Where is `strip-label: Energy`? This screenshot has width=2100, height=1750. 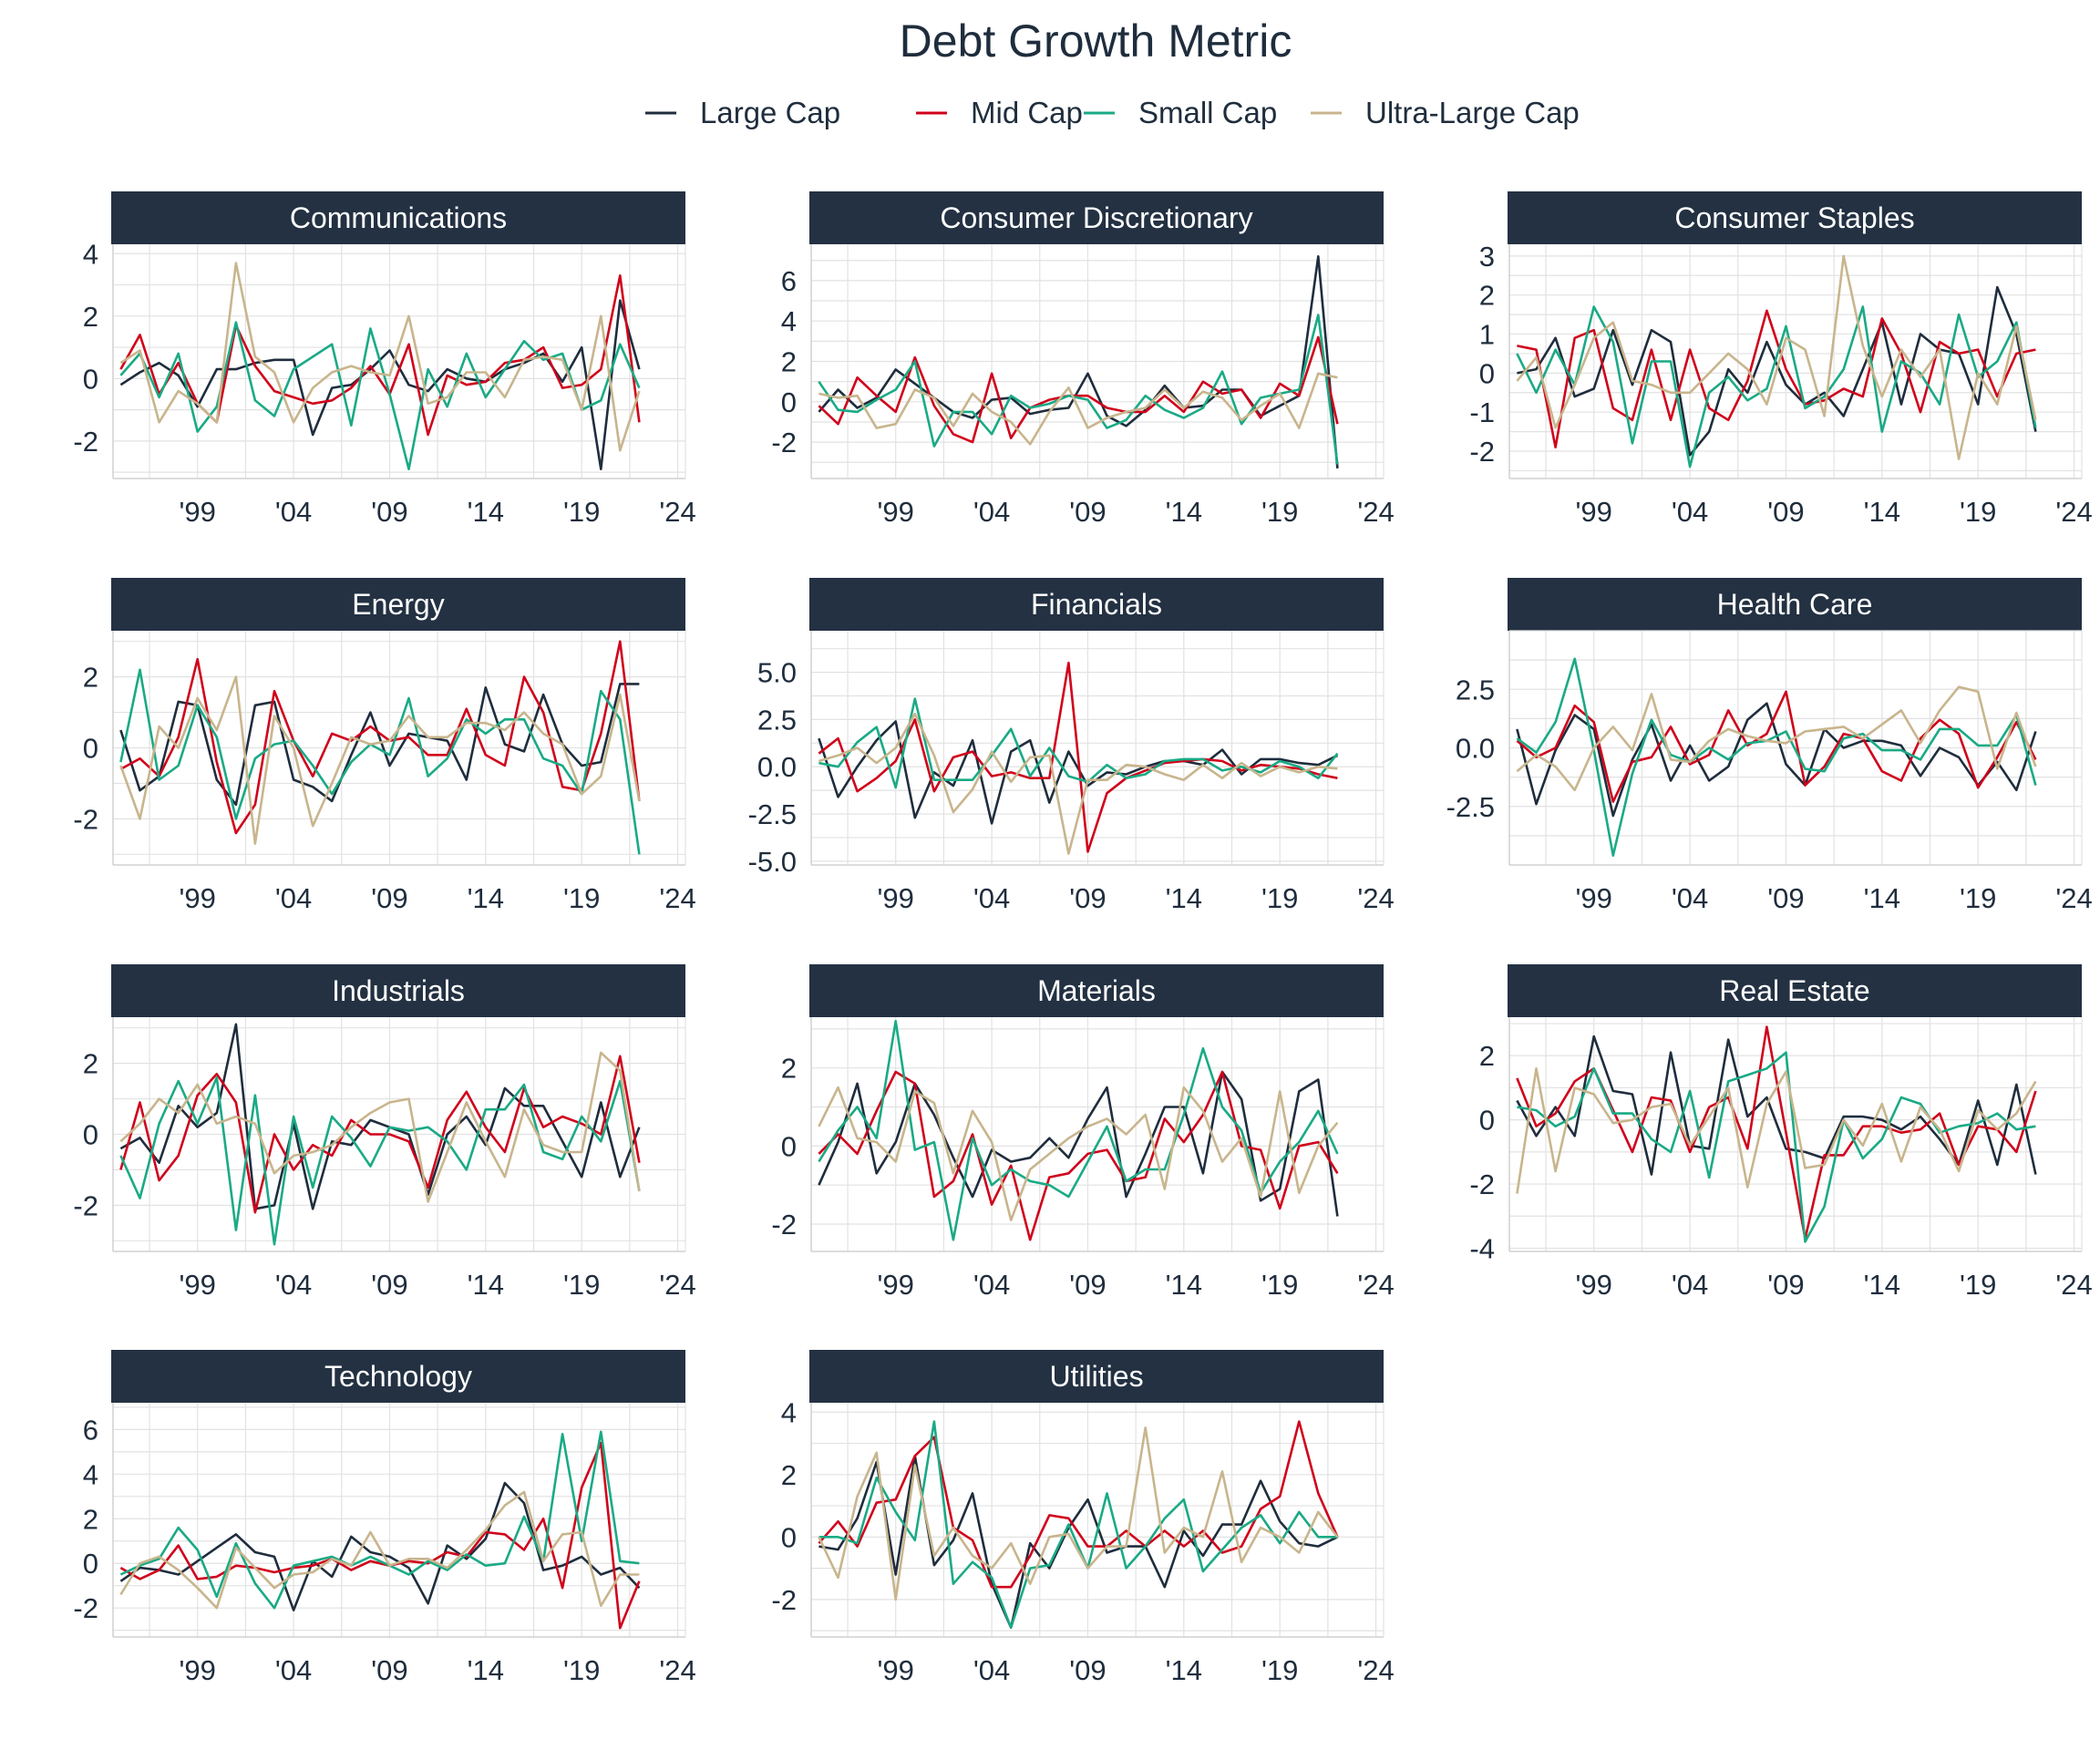 strip-label: Energy is located at coordinates (398, 604).